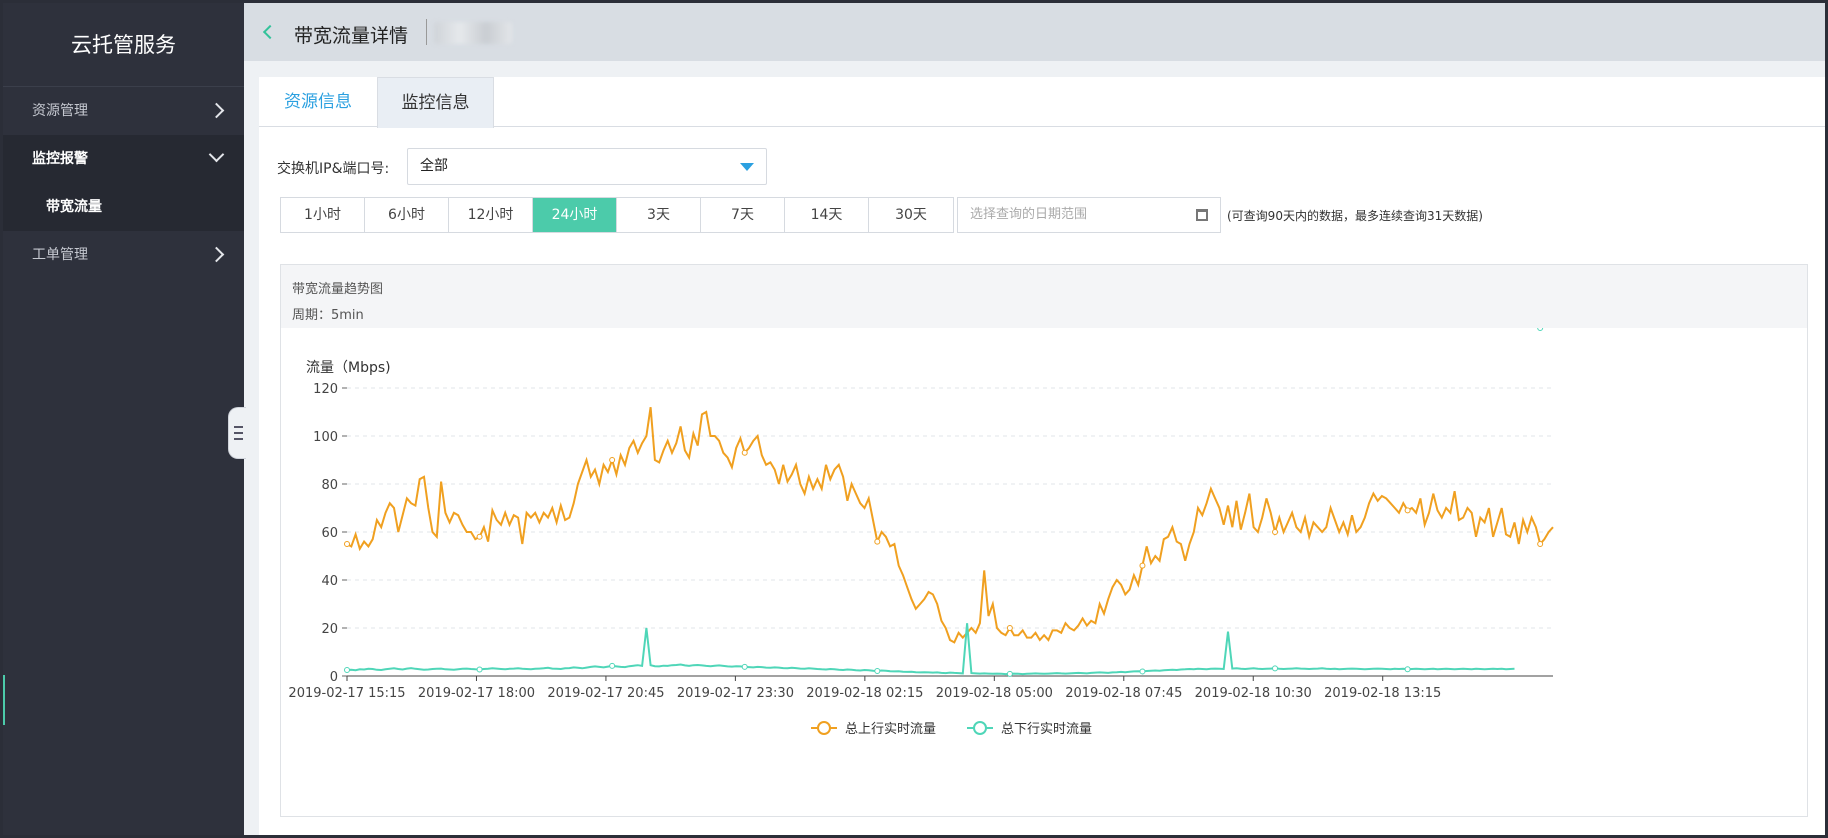 This screenshot has height=838, width=1828. Describe the element at coordinates (476, 693) in the screenshot. I see `x-tick-label: 2019-02-17 18:00` at that location.